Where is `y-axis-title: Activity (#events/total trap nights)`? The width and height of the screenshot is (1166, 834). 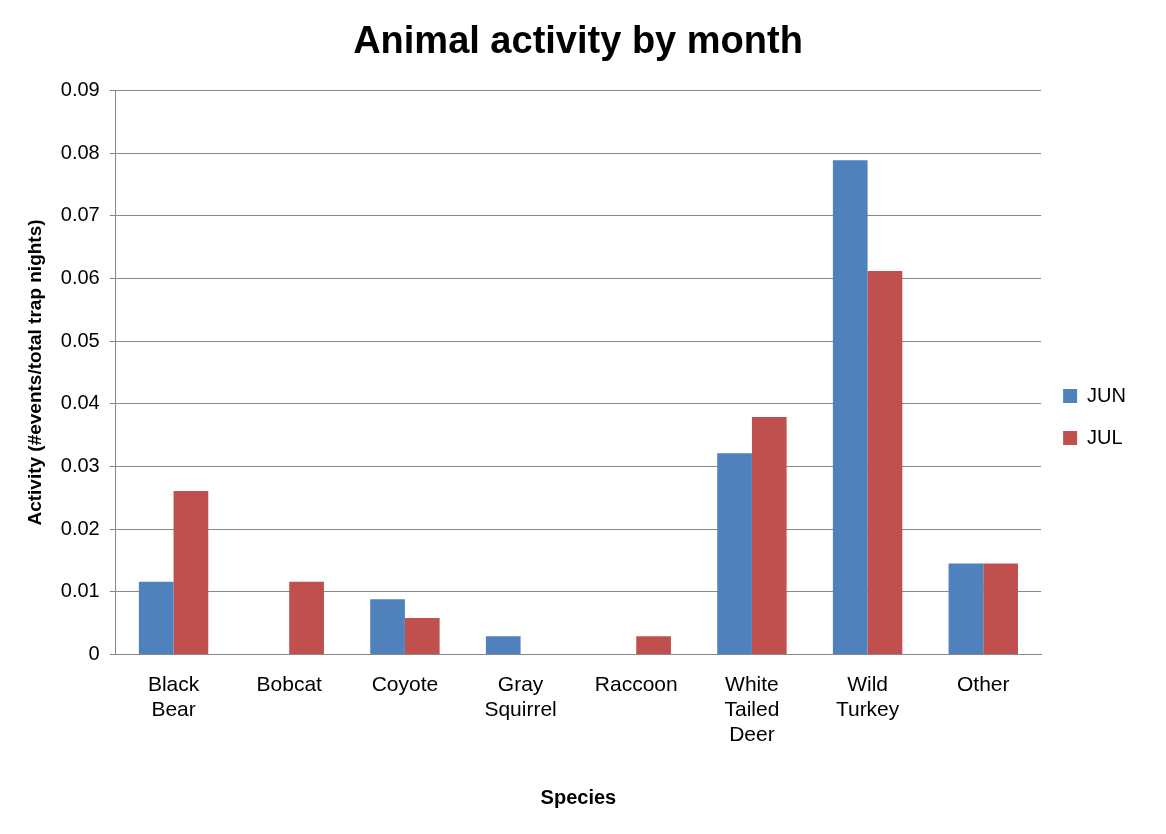 y-axis-title: Activity (#events/total trap nights) is located at coordinates (34, 372).